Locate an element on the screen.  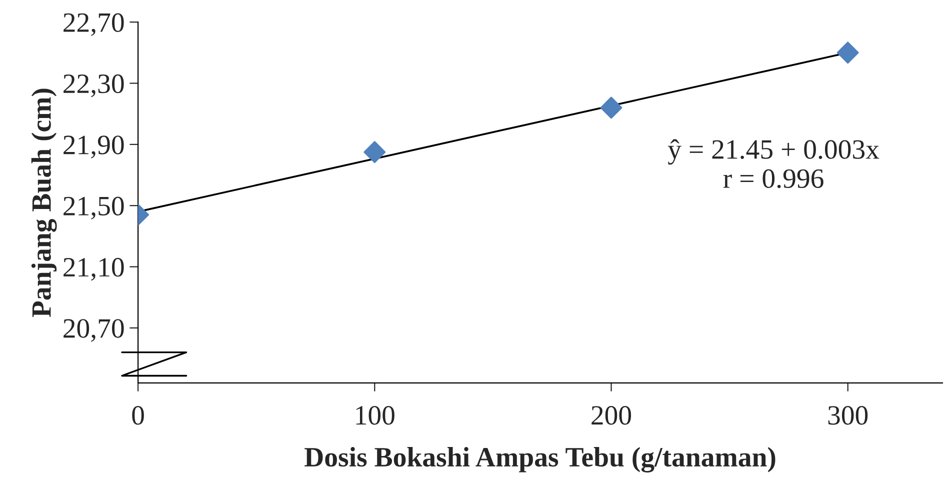
x-tick-label: 200 is located at coordinates (612, 415).